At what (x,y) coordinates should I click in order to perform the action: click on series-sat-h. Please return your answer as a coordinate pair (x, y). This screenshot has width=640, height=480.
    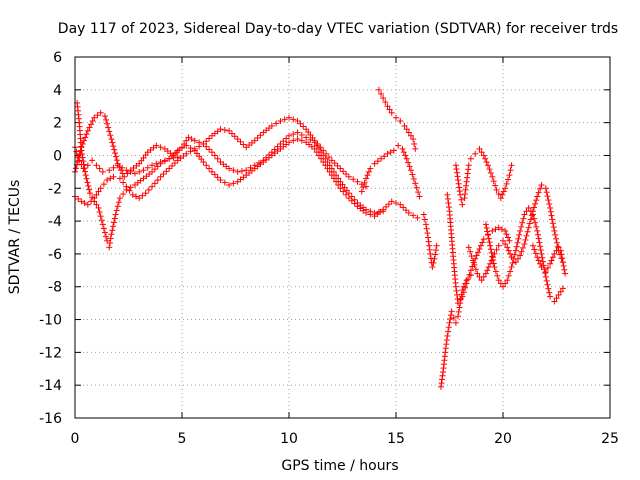
    Looking at the image, I should click on (455, 331).